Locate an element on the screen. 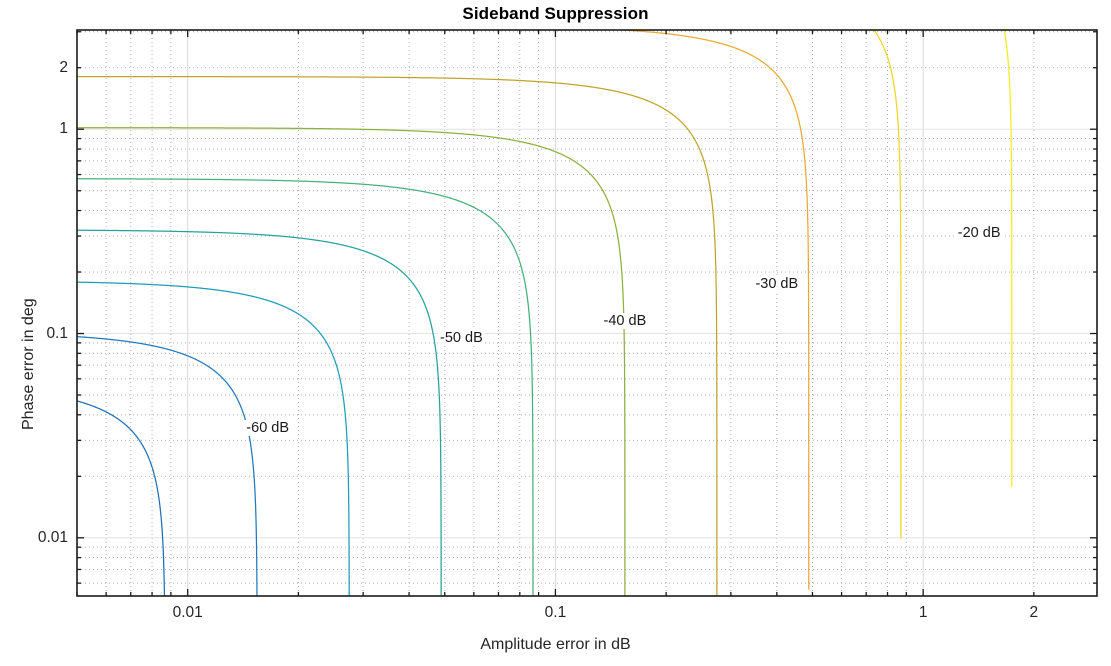 The image size is (1111, 666). x-tick-label: 2 is located at coordinates (1034, 612).